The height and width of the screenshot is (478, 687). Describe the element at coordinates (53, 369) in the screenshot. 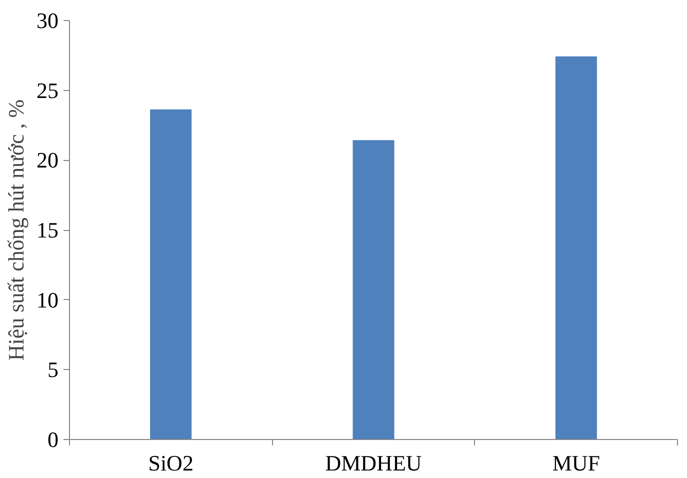

I see `y-tick-label: 5` at that location.